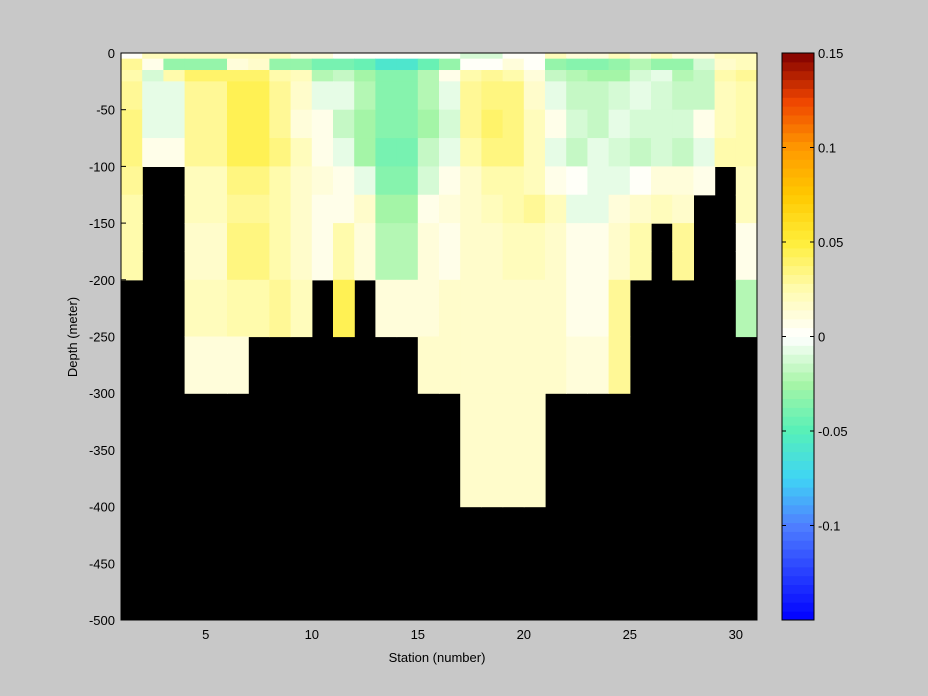 The height and width of the screenshot is (696, 928). Describe the element at coordinates (102, 337) in the screenshot. I see `y-tick-label: -250` at that location.